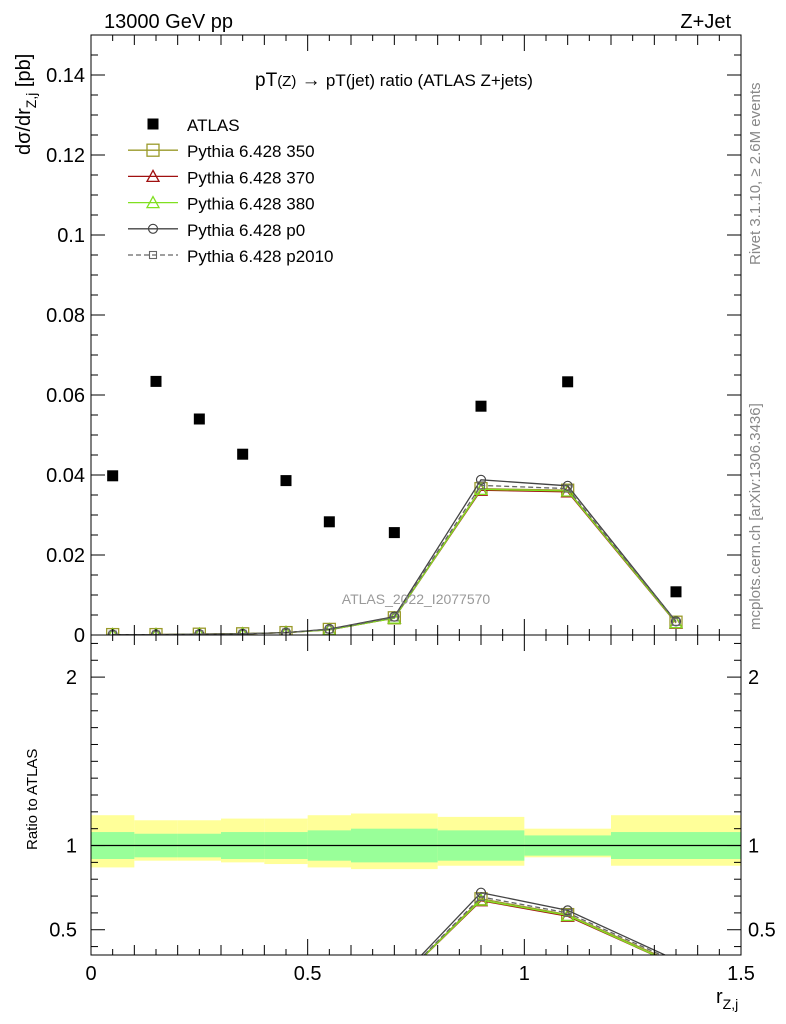 The image size is (786, 1024). What do you see at coordinates (26, 104) in the screenshot?
I see `y-axis-label: dσ/drZ,j [pb]` at bounding box center [26, 104].